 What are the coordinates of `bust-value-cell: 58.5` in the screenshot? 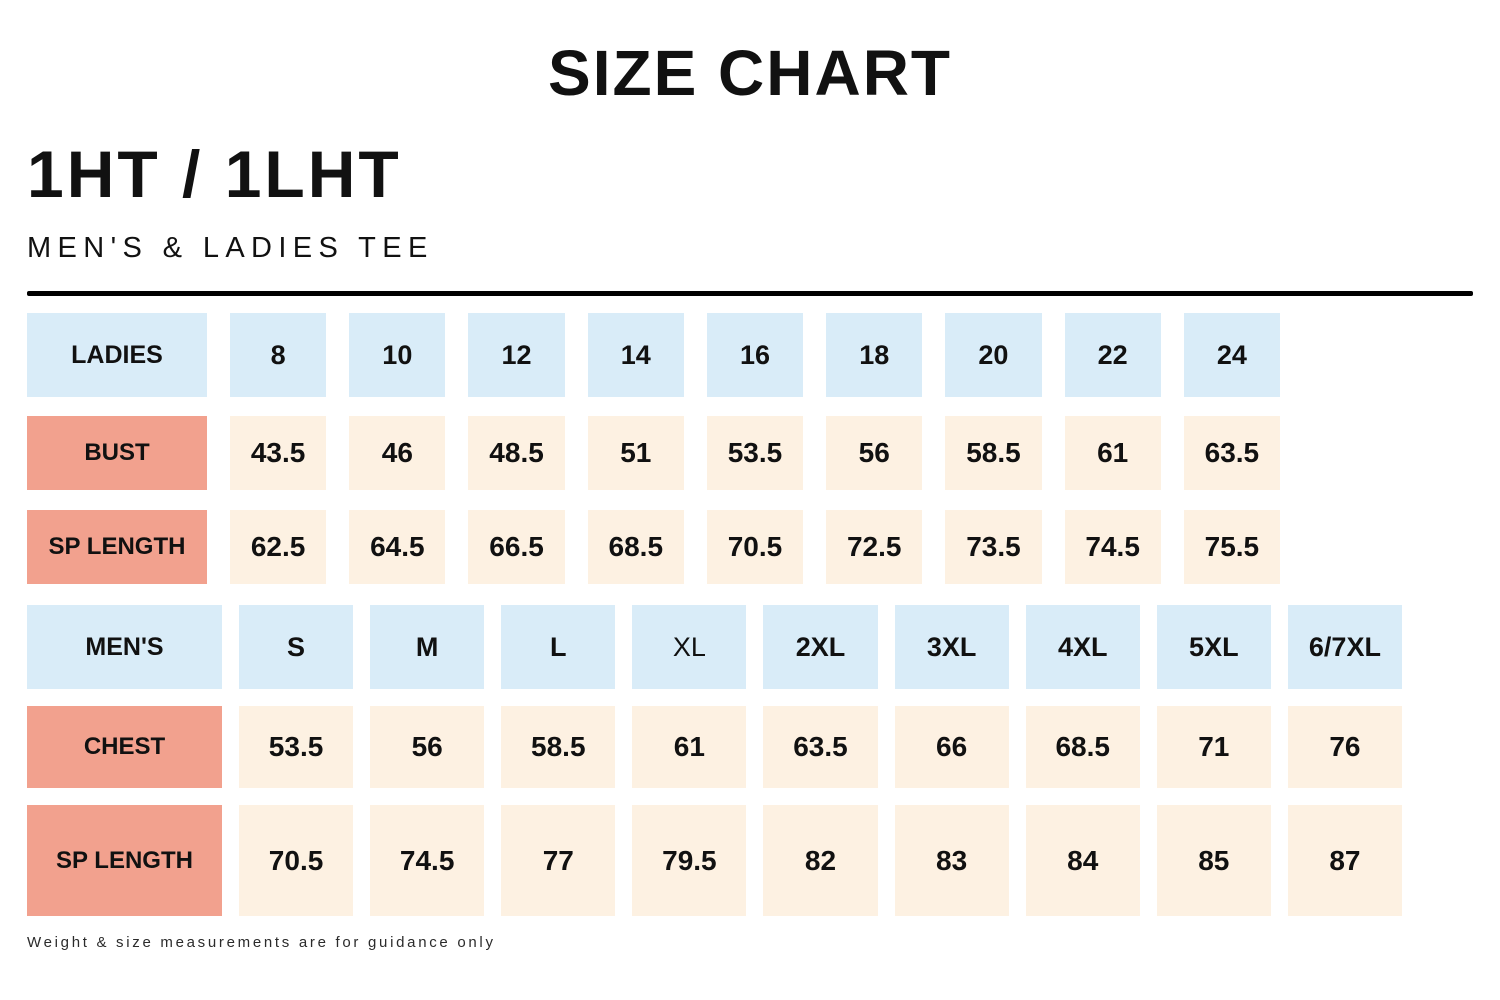 It's located at (993, 453).